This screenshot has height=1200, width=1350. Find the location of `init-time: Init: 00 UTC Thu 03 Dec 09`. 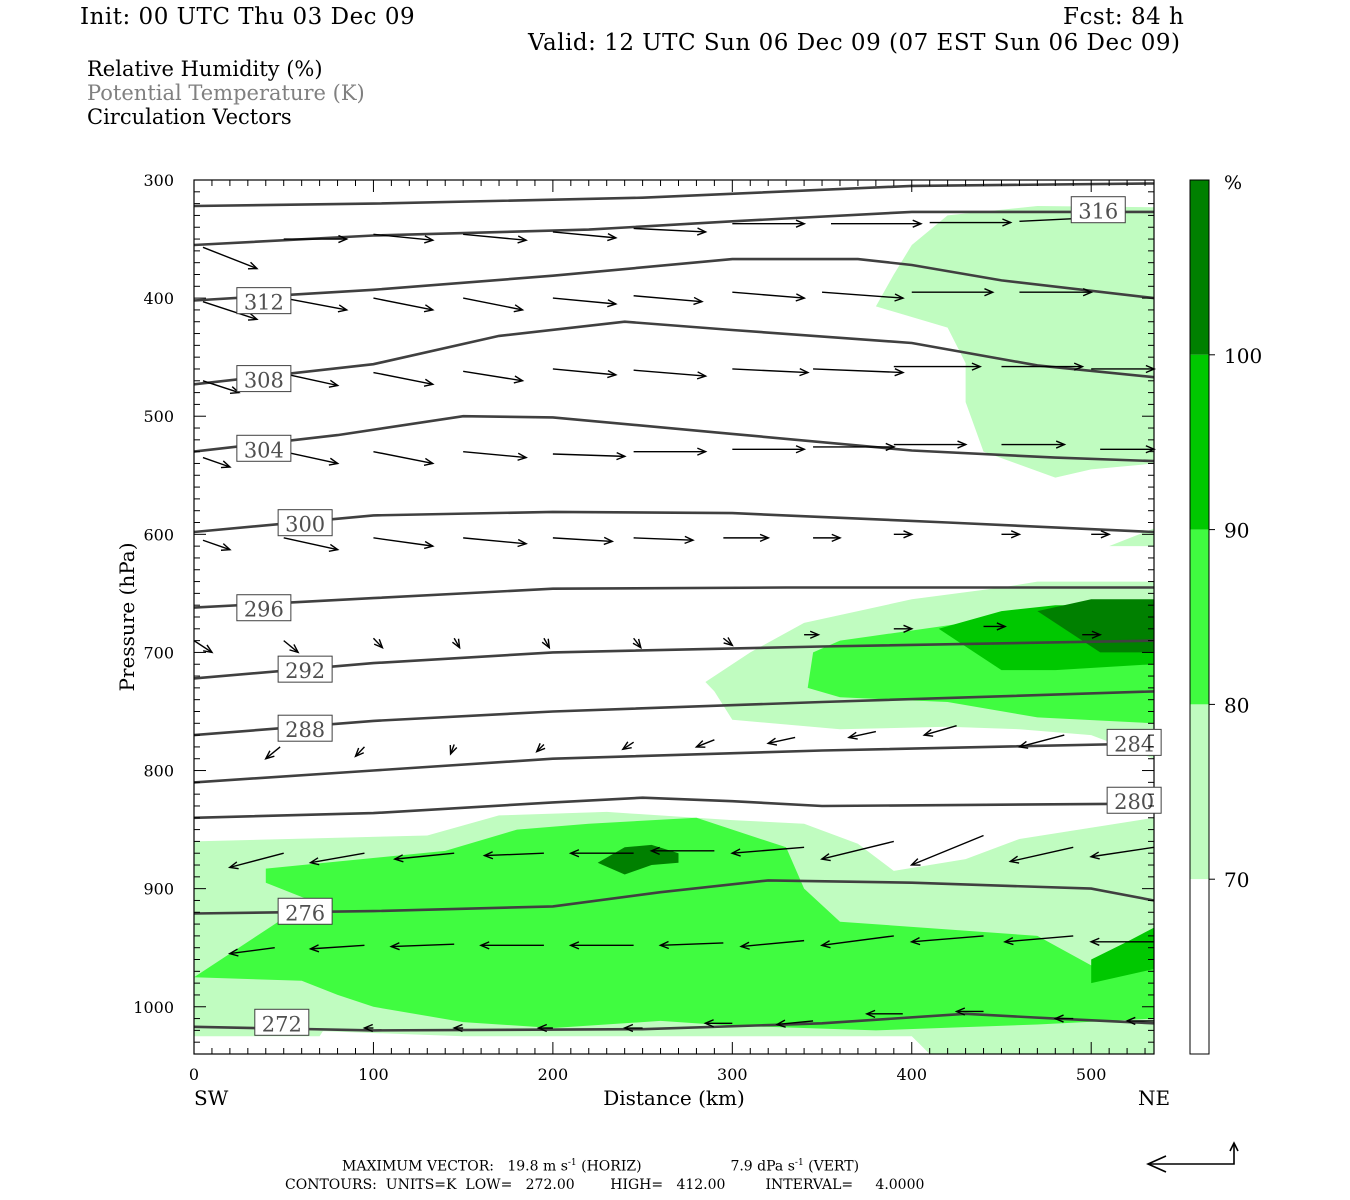

init-time: Init: 00 UTC Thu 03 Dec 09 is located at coordinates (248, 17).